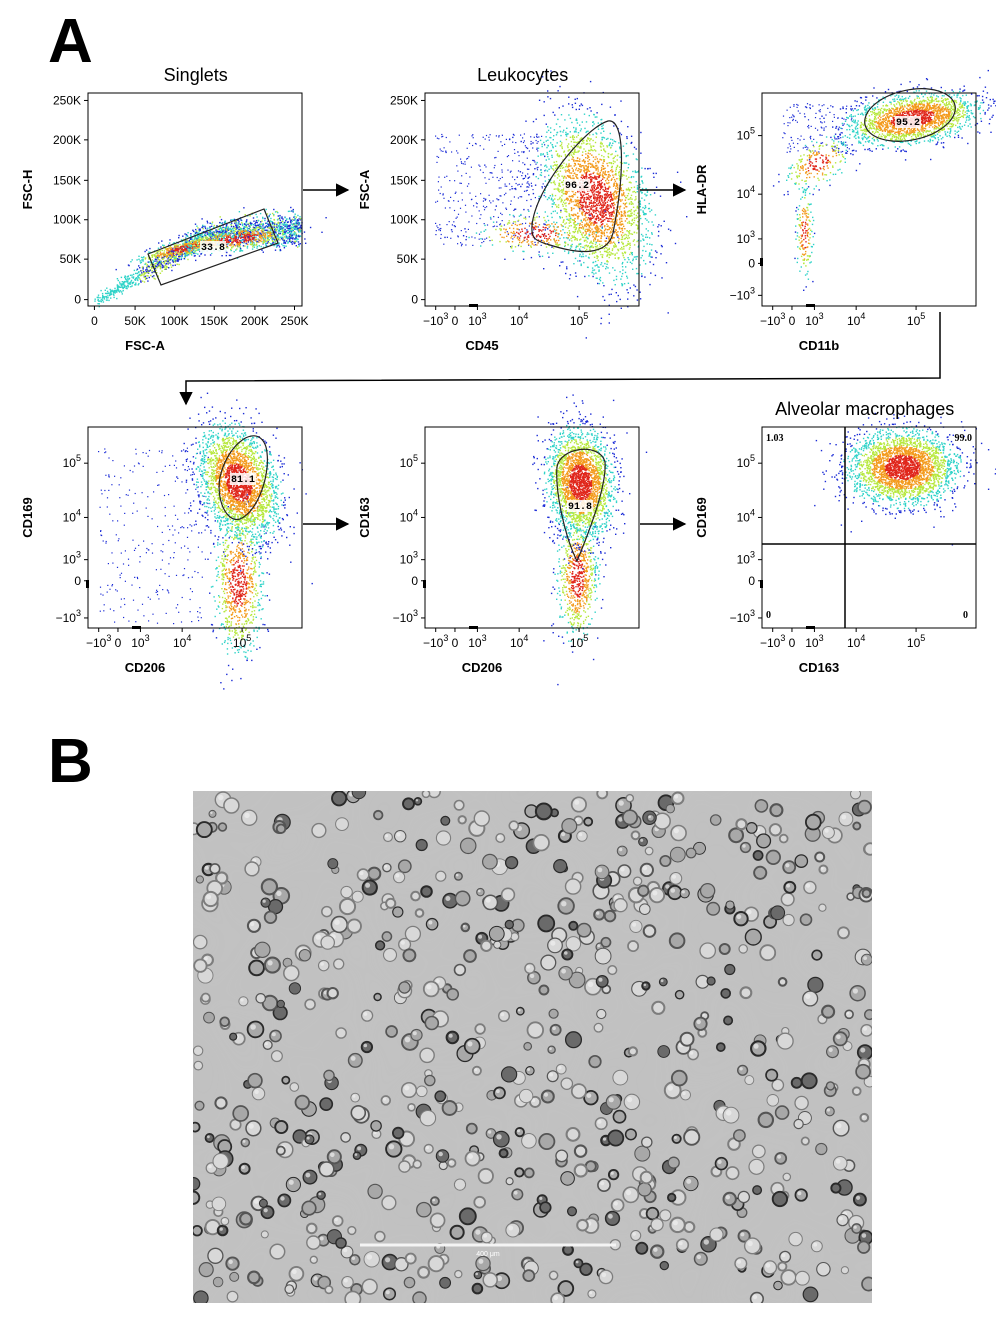  Describe the element at coordinates (205, 541) in the screenshot. I see `plot-4-events` at that location.